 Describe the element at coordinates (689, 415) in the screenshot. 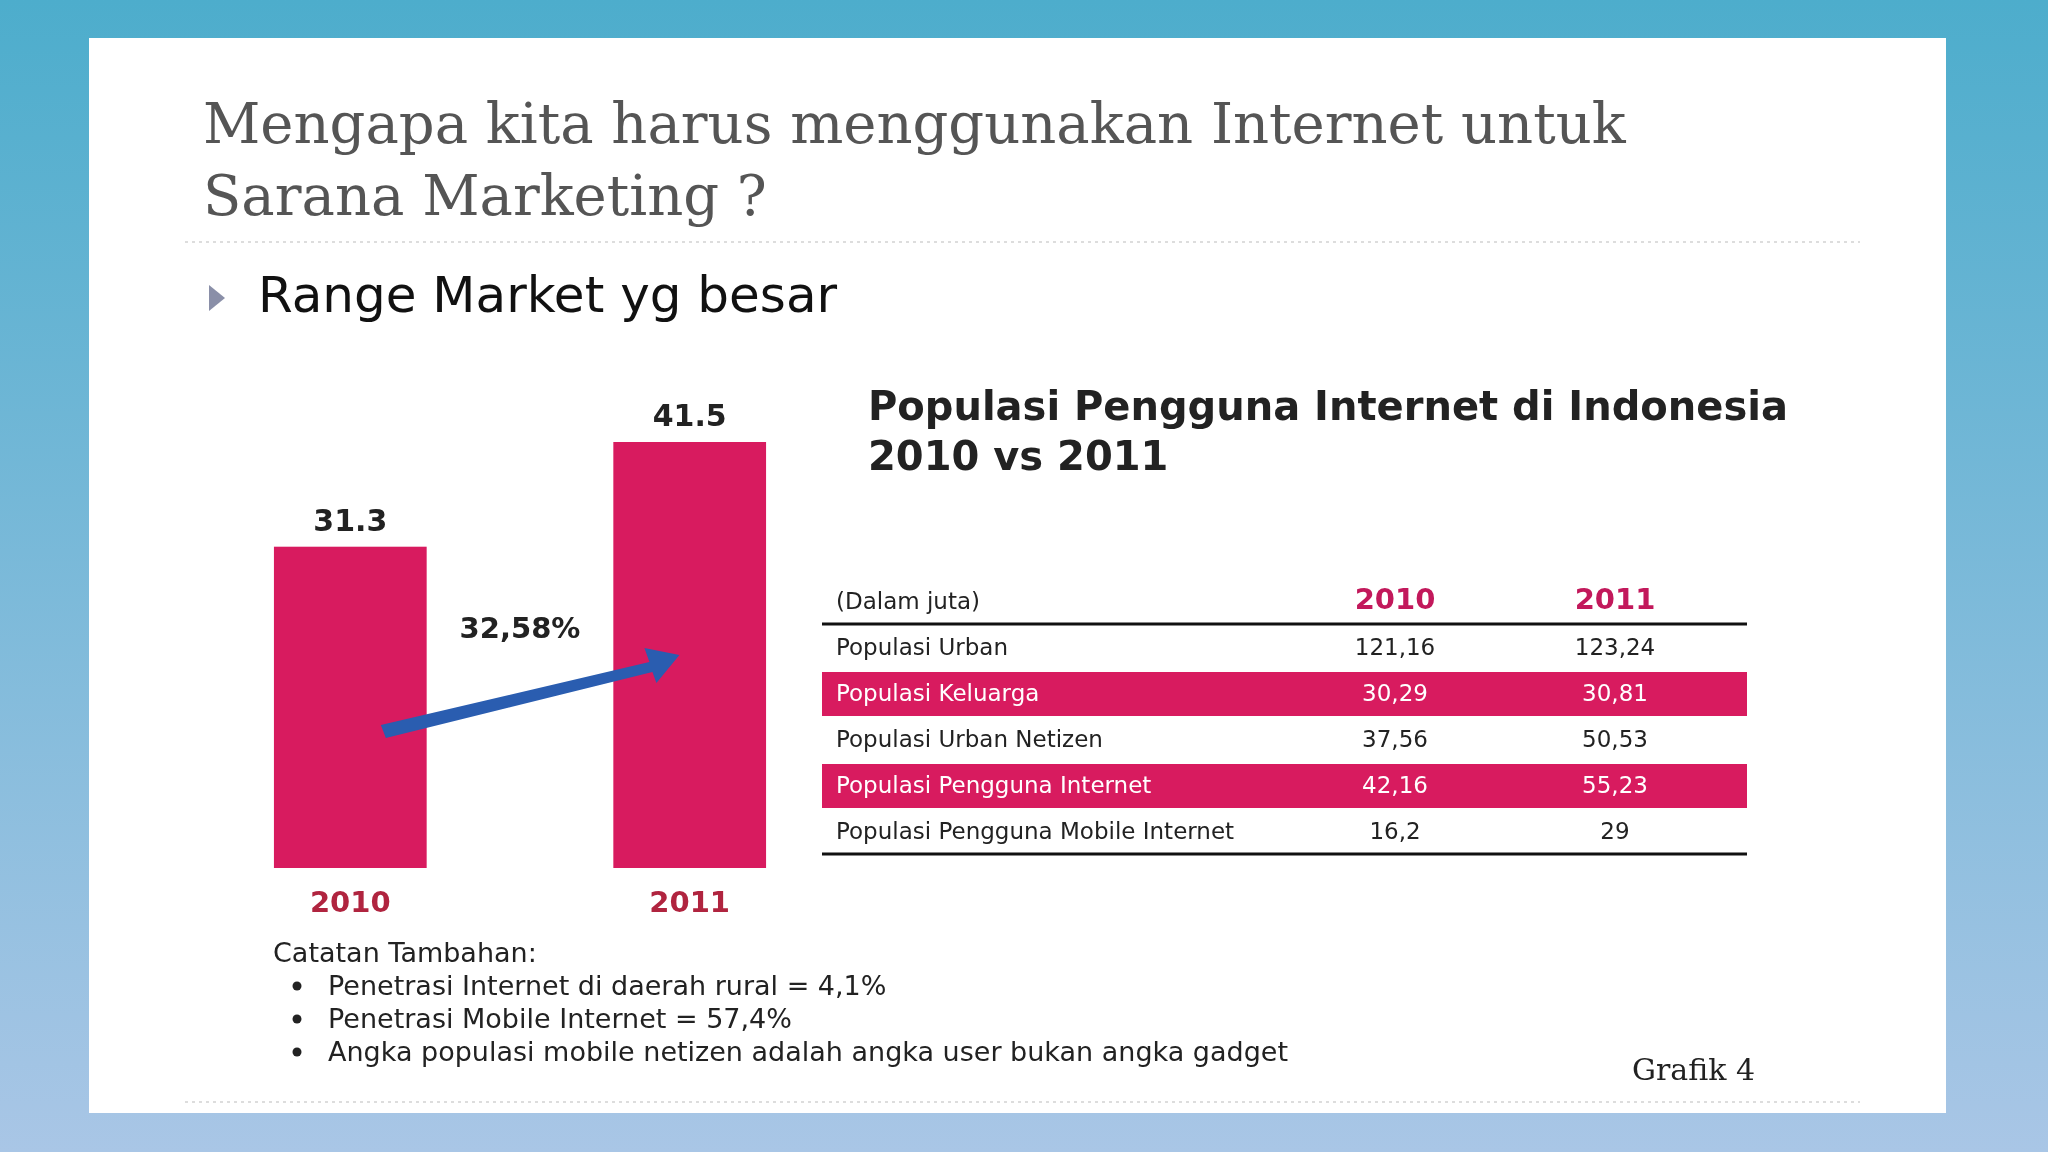

I see `data-label: 41.5` at that location.